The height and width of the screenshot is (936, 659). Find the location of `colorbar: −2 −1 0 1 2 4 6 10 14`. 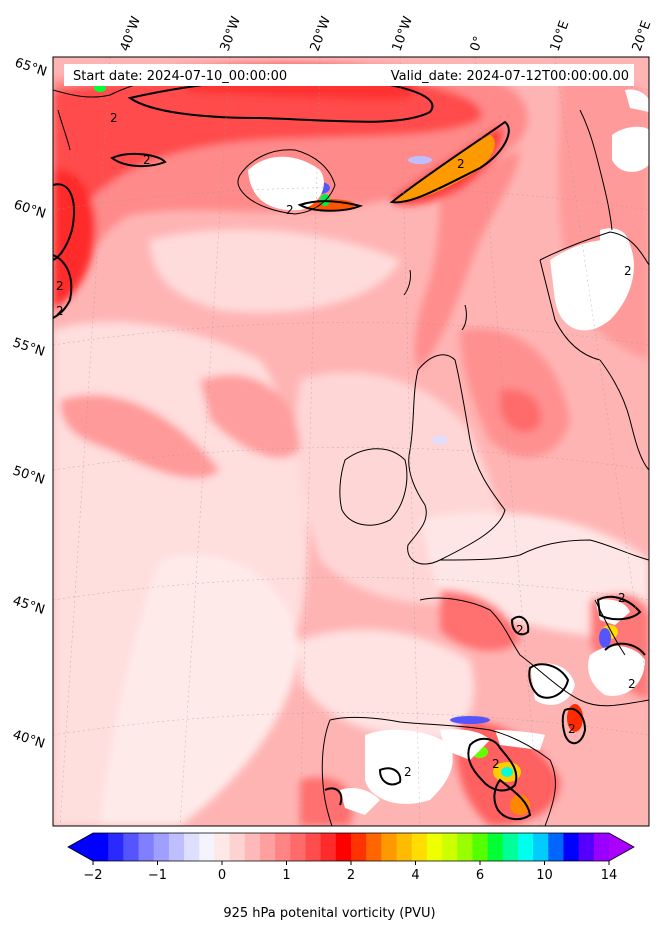

colorbar: −2 −1 0 1 2 4 6 10 14 is located at coordinates (351, 857).